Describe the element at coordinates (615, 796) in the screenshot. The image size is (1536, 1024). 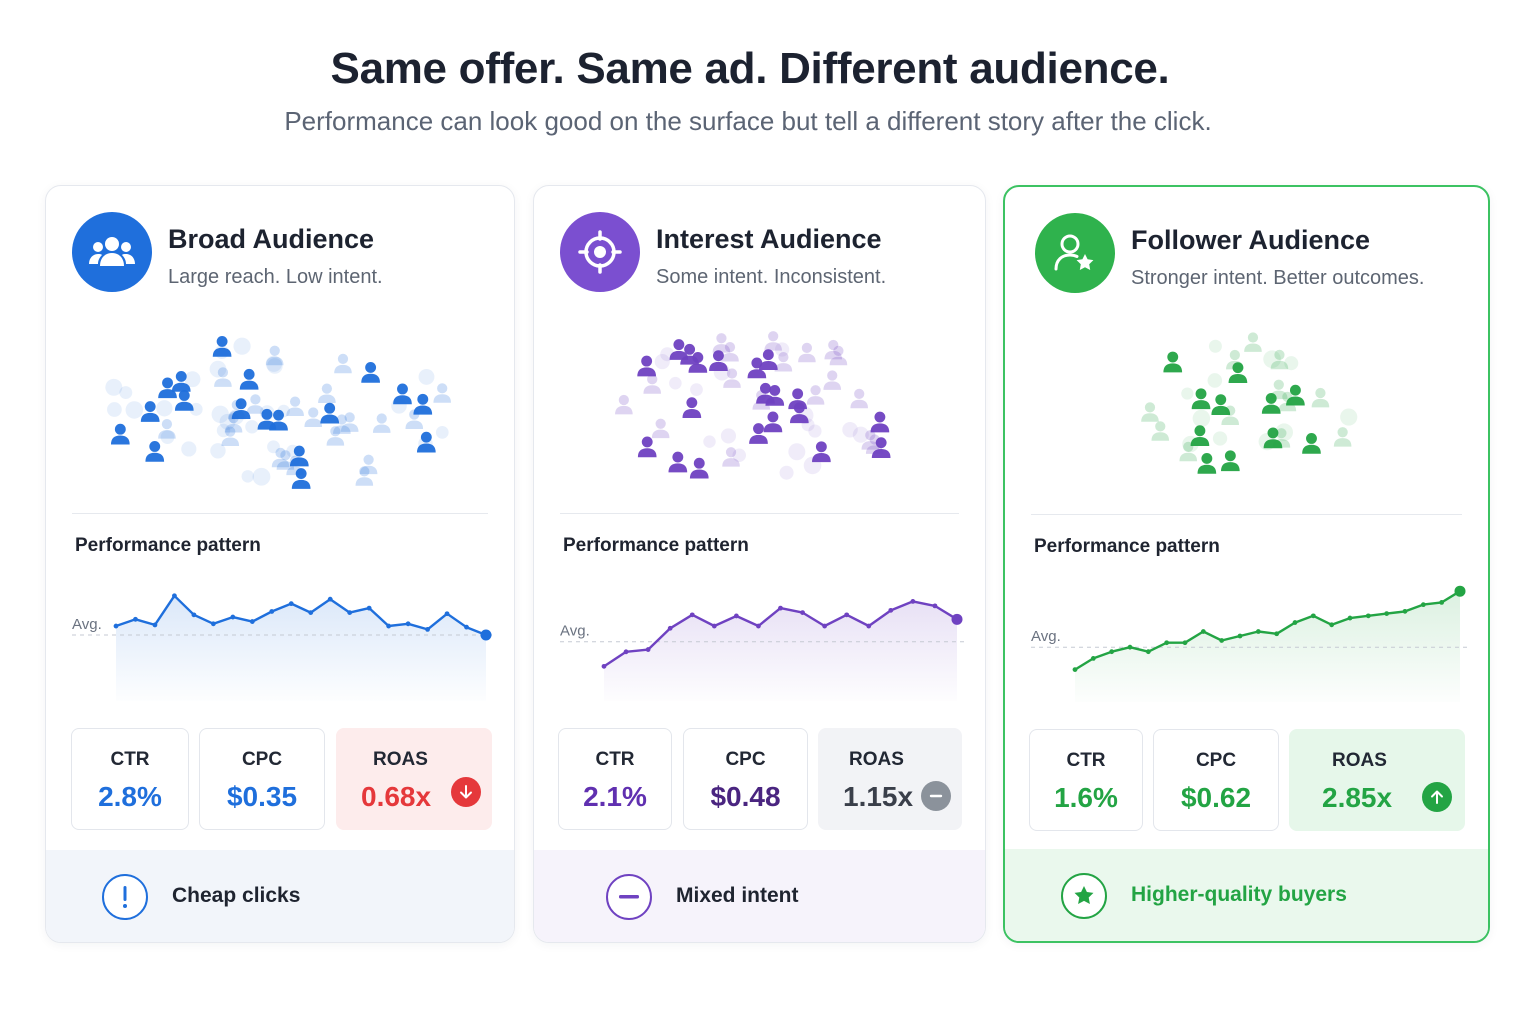
I see `ctr-value: 2.1%` at that location.